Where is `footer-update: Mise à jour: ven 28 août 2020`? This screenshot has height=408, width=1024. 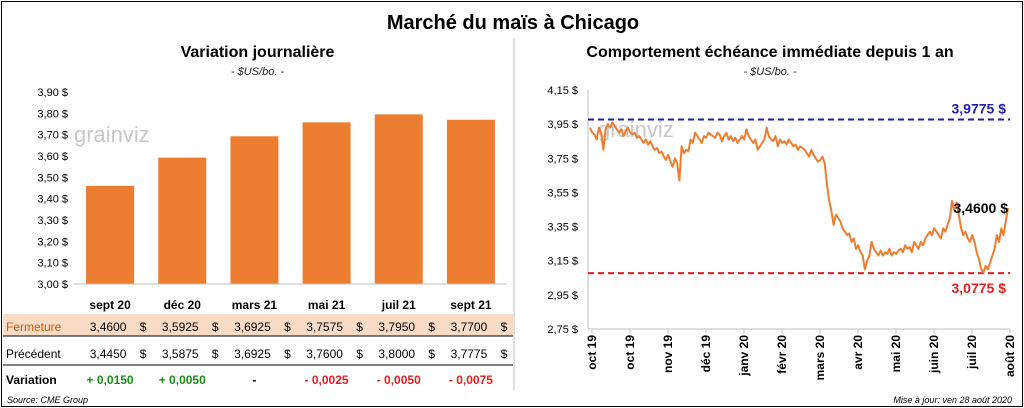
footer-update: Mise à jour: ven 28 août 2020 is located at coordinates (952, 400).